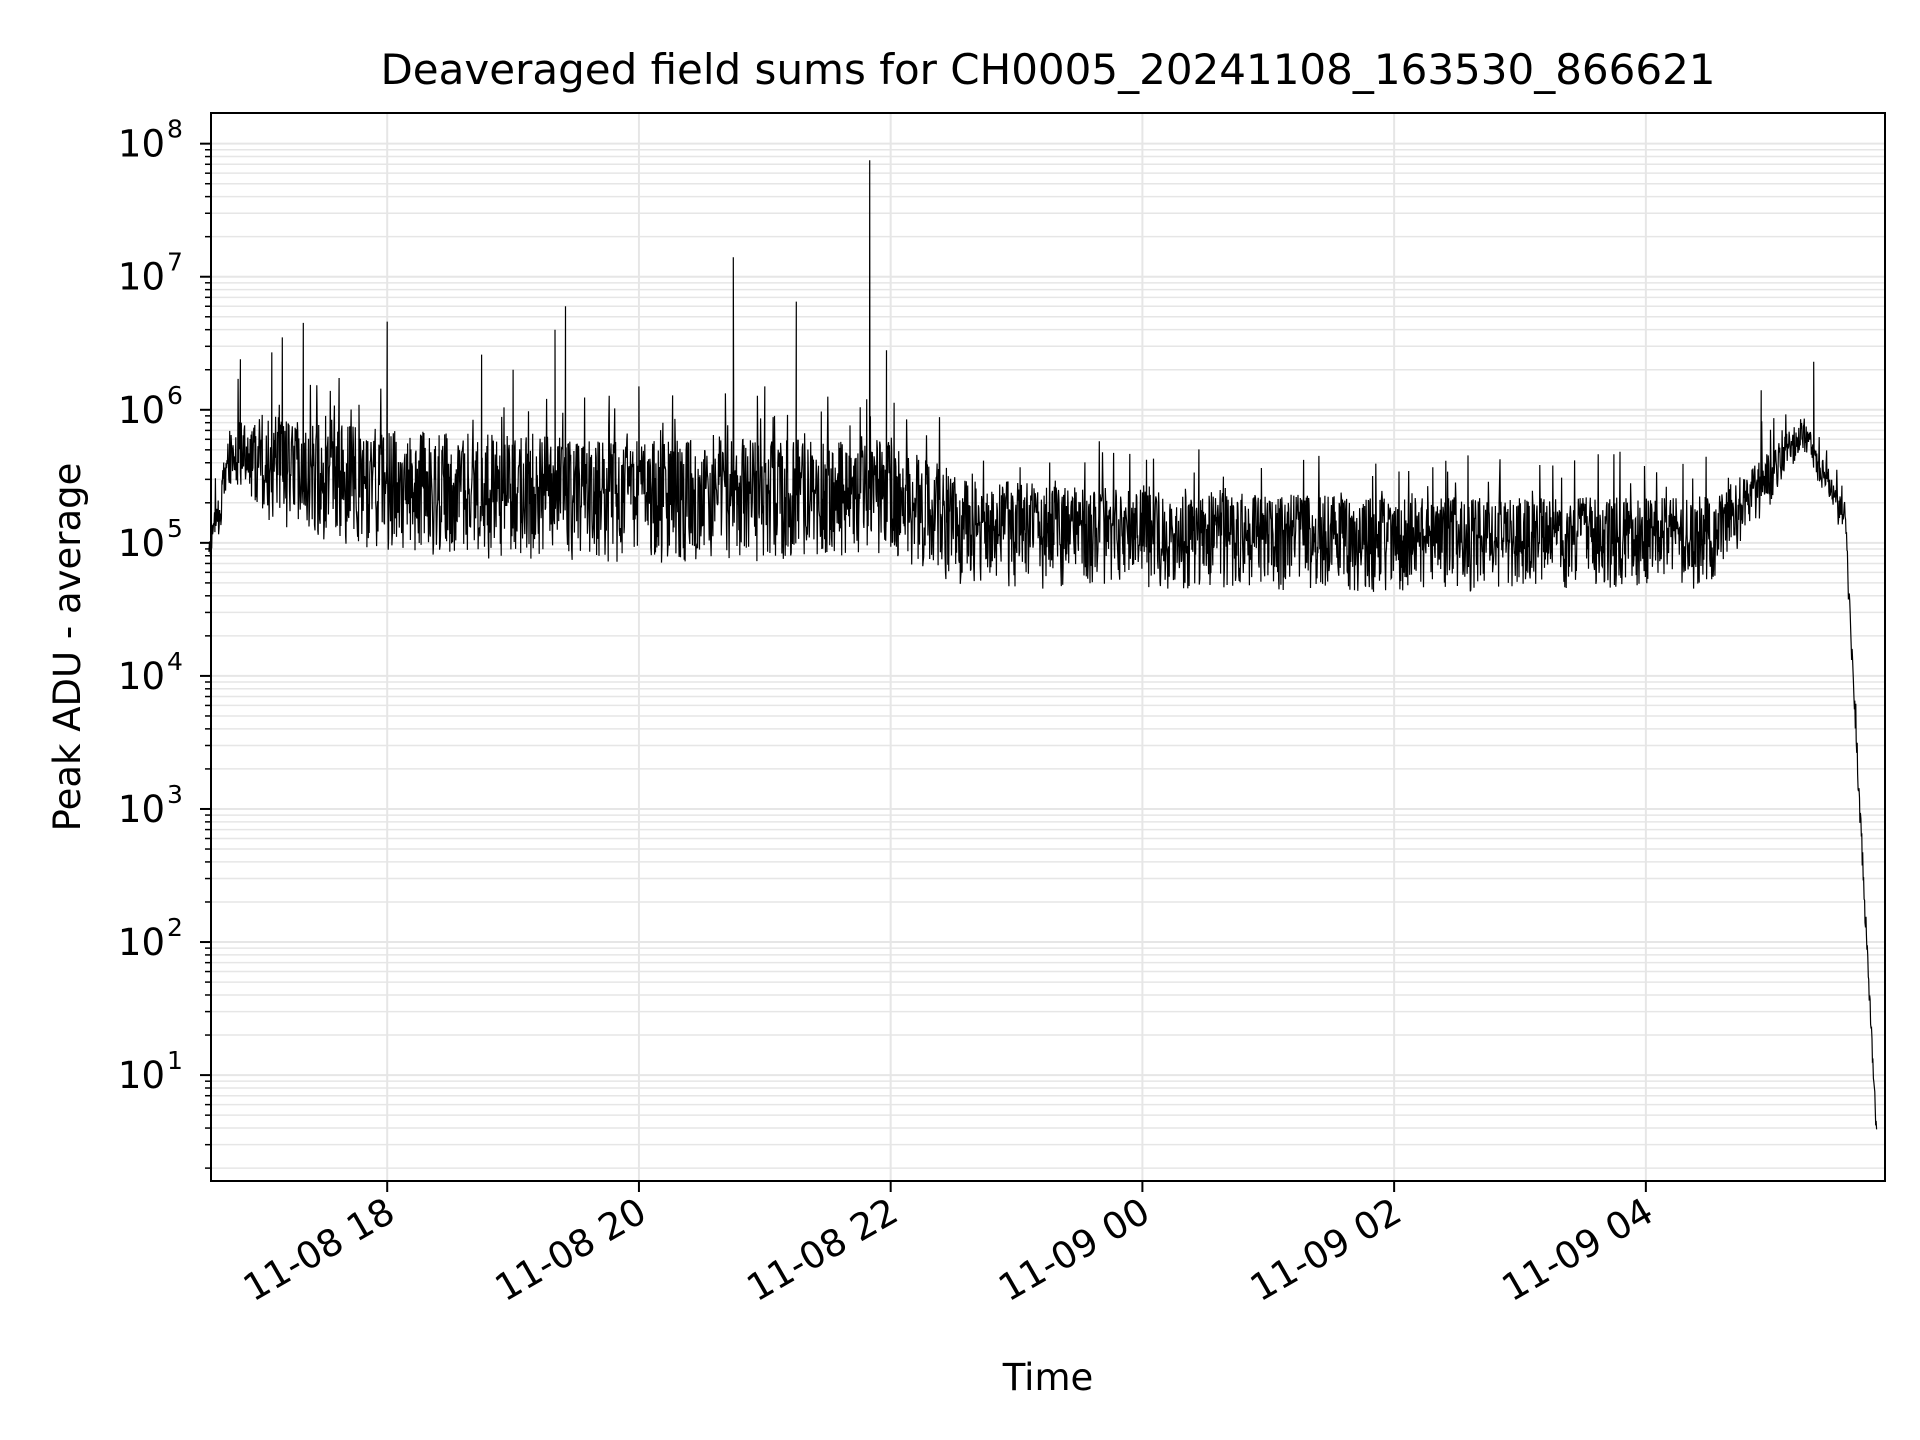 The image size is (1920, 1440). Describe the element at coordinates (175, 661) in the screenshot. I see `y-tick-exponent: 4` at that location.